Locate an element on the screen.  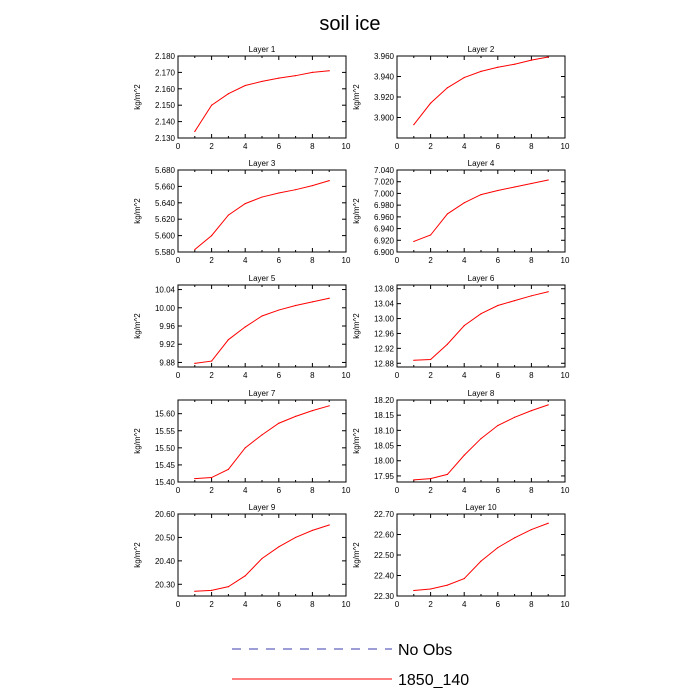
y-tick-label: 13.00 is located at coordinates (384, 319).